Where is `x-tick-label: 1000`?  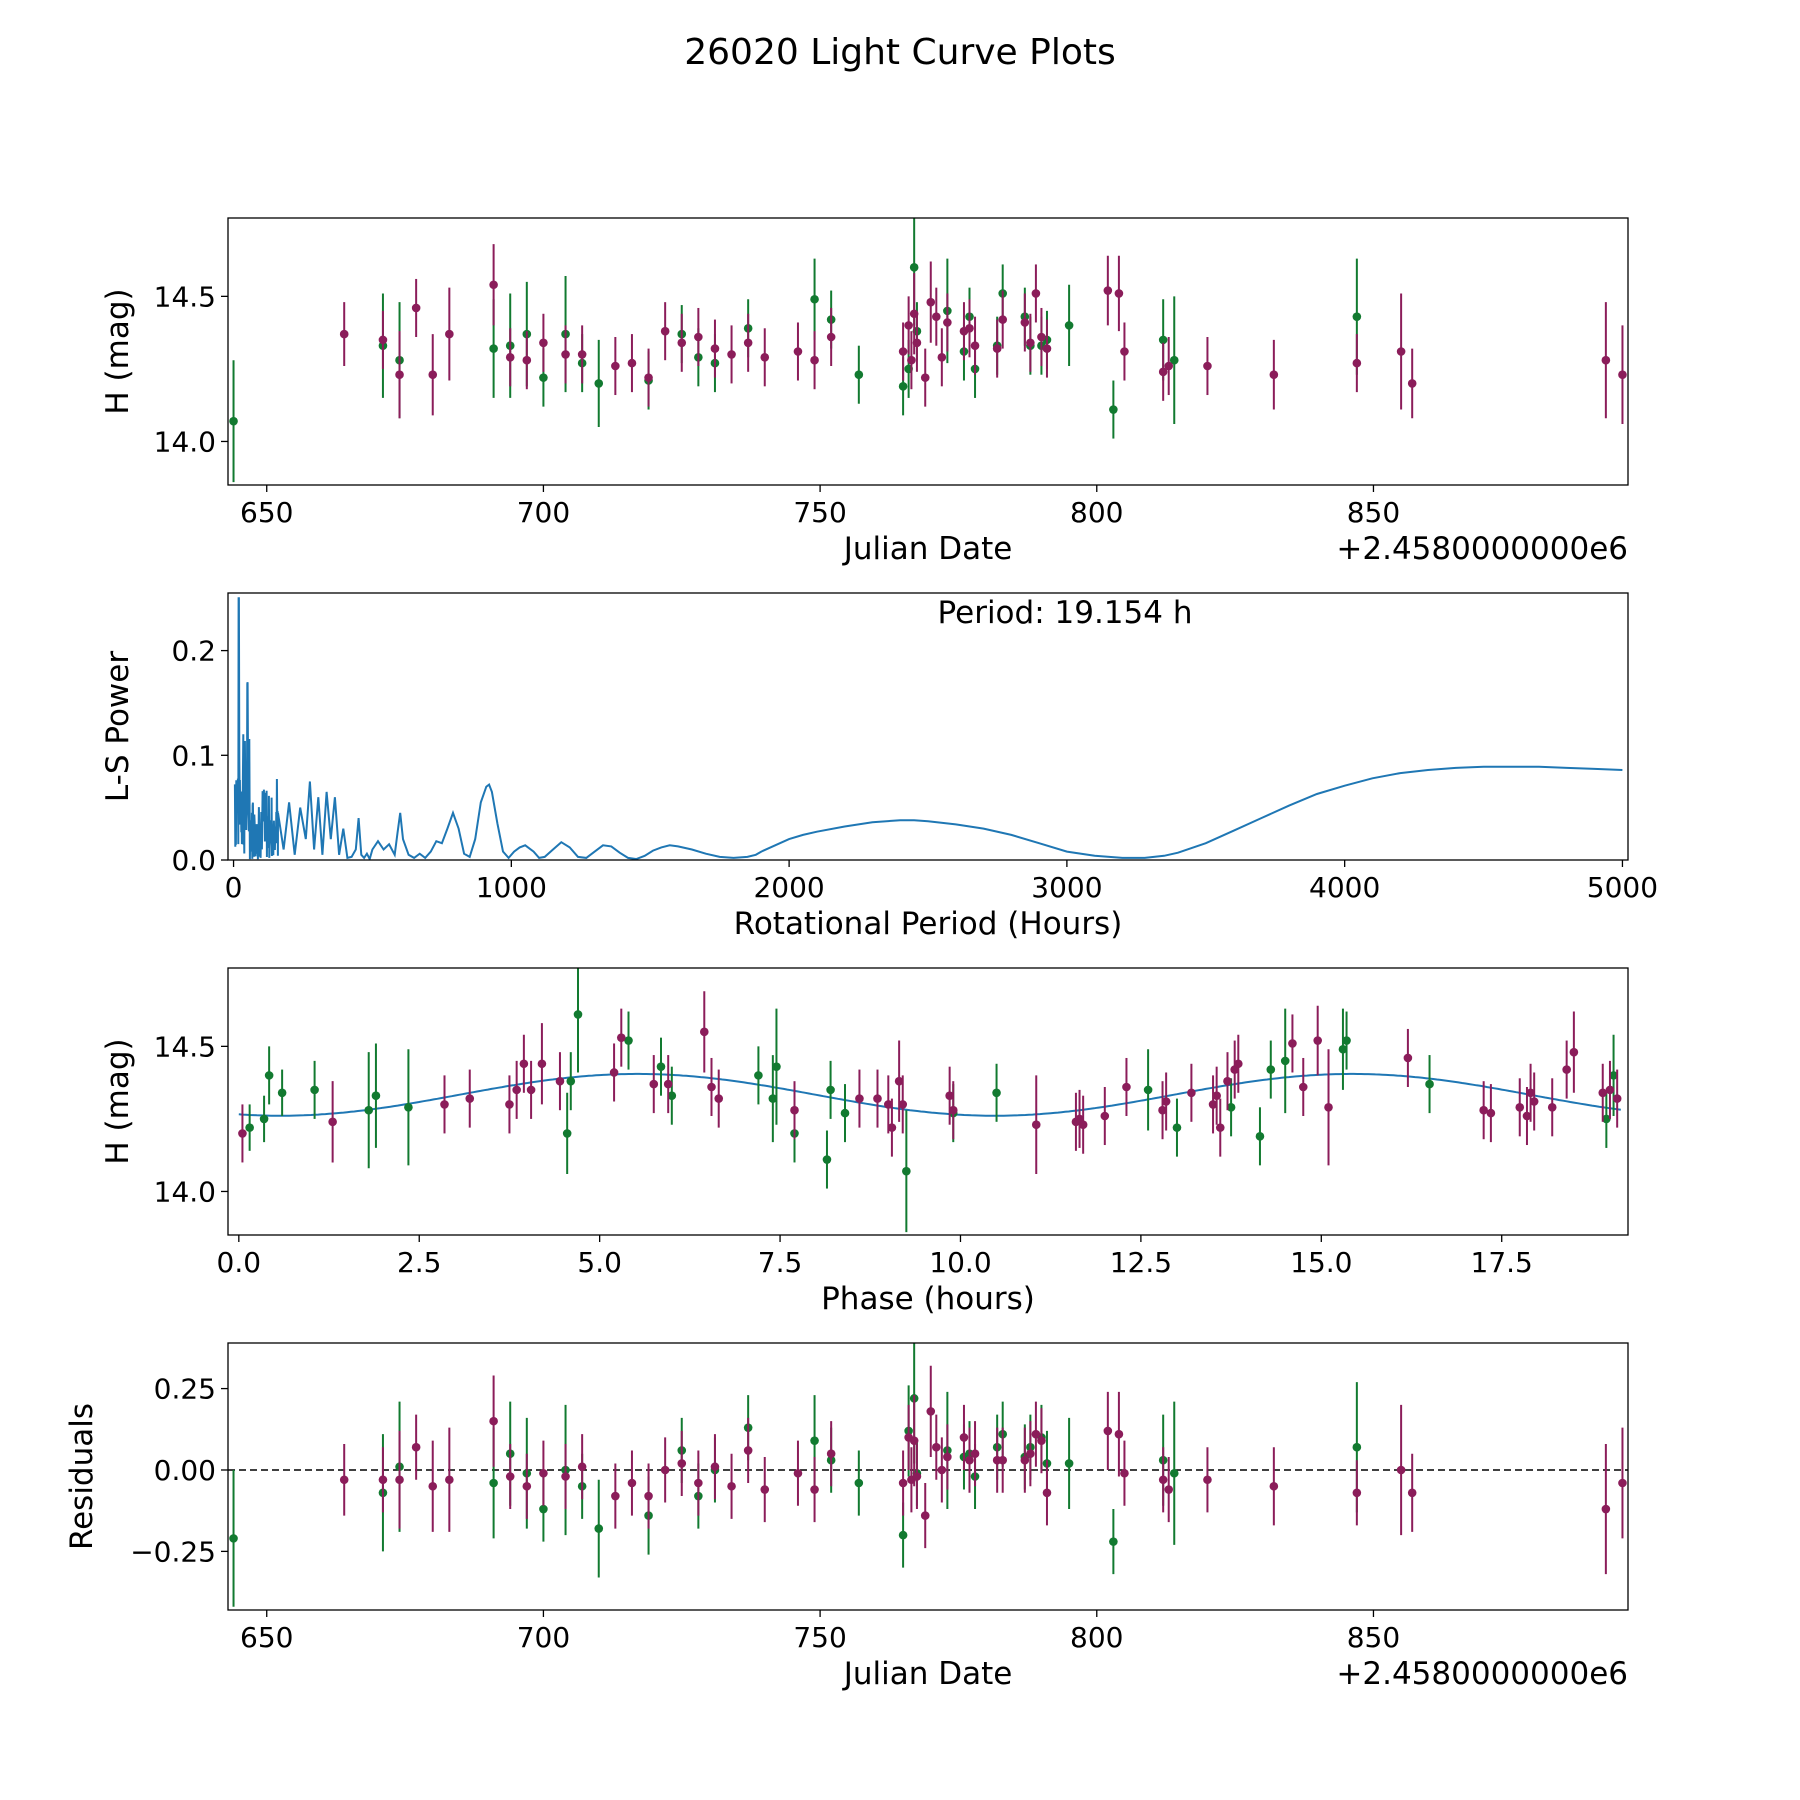
x-tick-label: 1000 is located at coordinates (511, 887).